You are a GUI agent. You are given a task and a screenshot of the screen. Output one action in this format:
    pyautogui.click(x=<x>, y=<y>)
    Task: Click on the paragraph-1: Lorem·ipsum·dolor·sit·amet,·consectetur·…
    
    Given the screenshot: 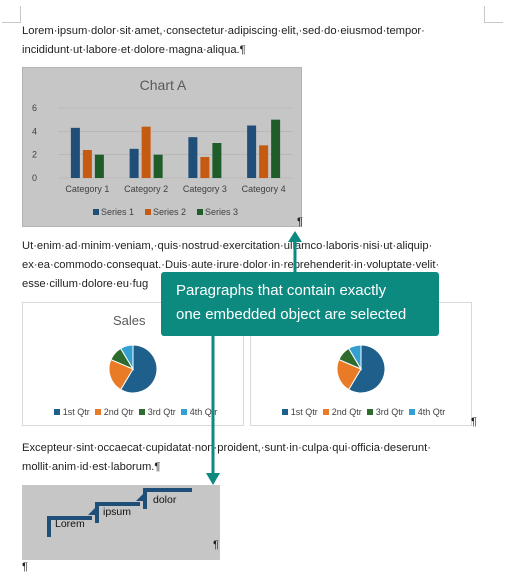 What is the action you would take?
    pyautogui.click(x=257, y=41)
    